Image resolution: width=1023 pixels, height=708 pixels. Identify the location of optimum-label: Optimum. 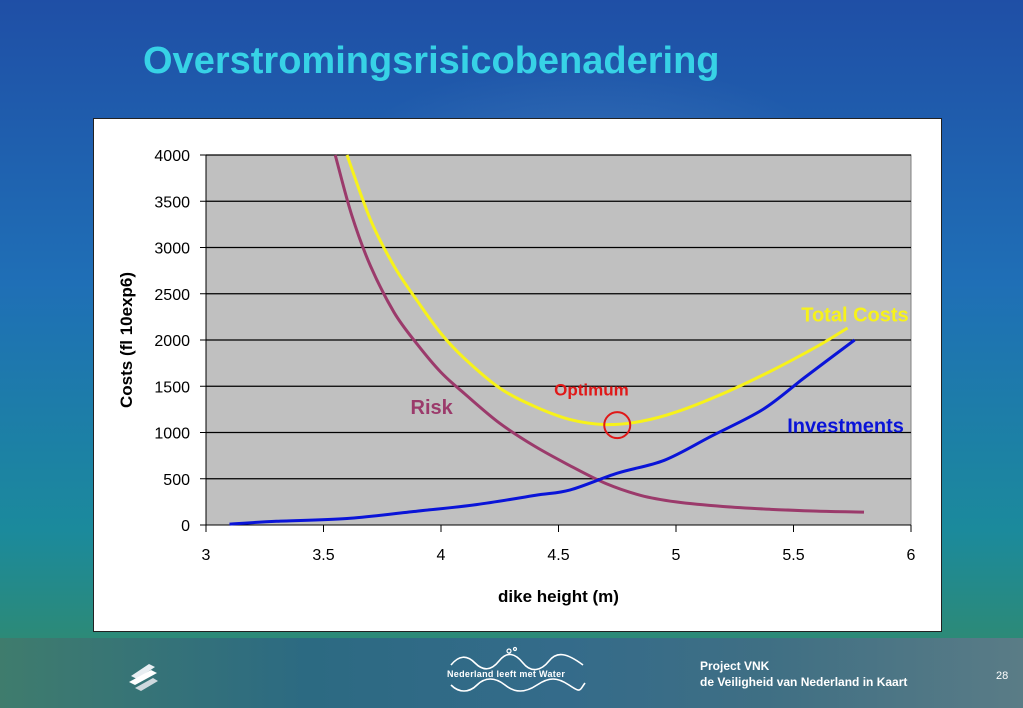
(591, 390).